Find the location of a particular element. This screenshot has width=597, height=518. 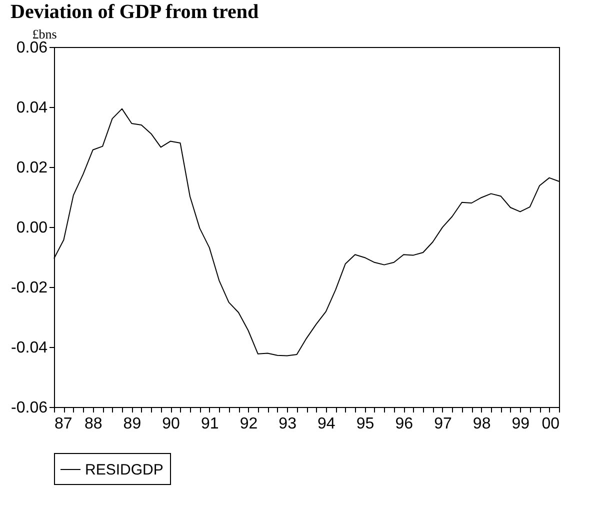

chart-title: Deviation of GDP from trend is located at coordinates (134, 12).